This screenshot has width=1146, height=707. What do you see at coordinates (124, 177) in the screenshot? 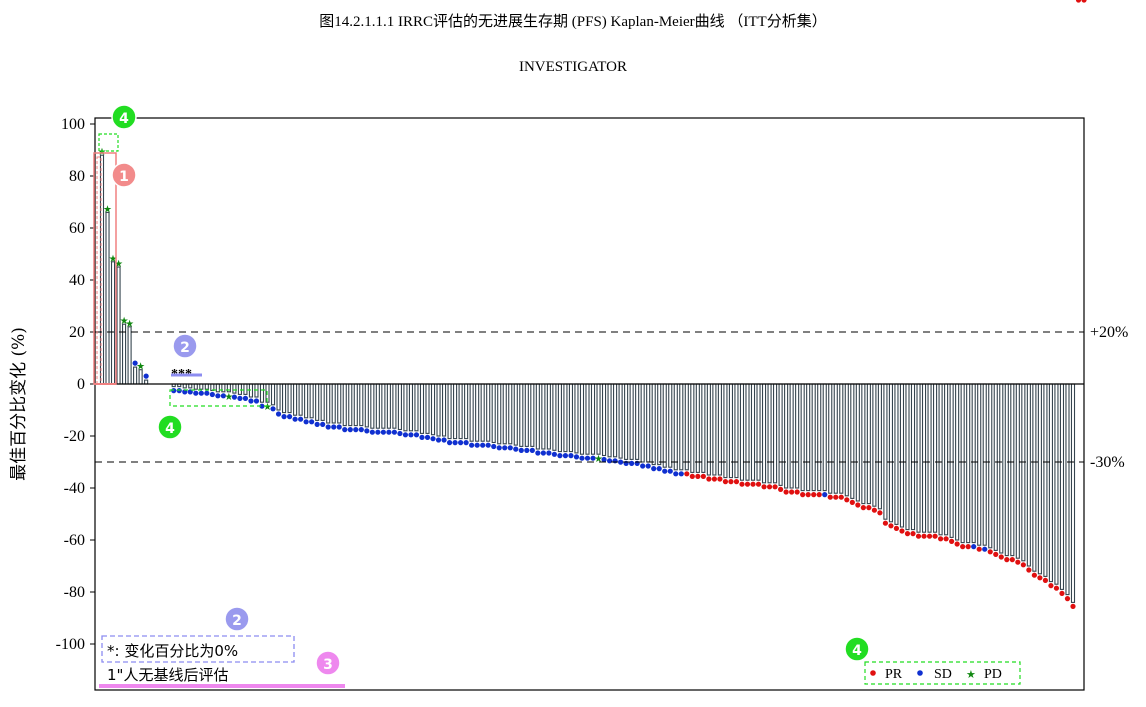
I see `callout-1-number: 1` at bounding box center [124, 177].